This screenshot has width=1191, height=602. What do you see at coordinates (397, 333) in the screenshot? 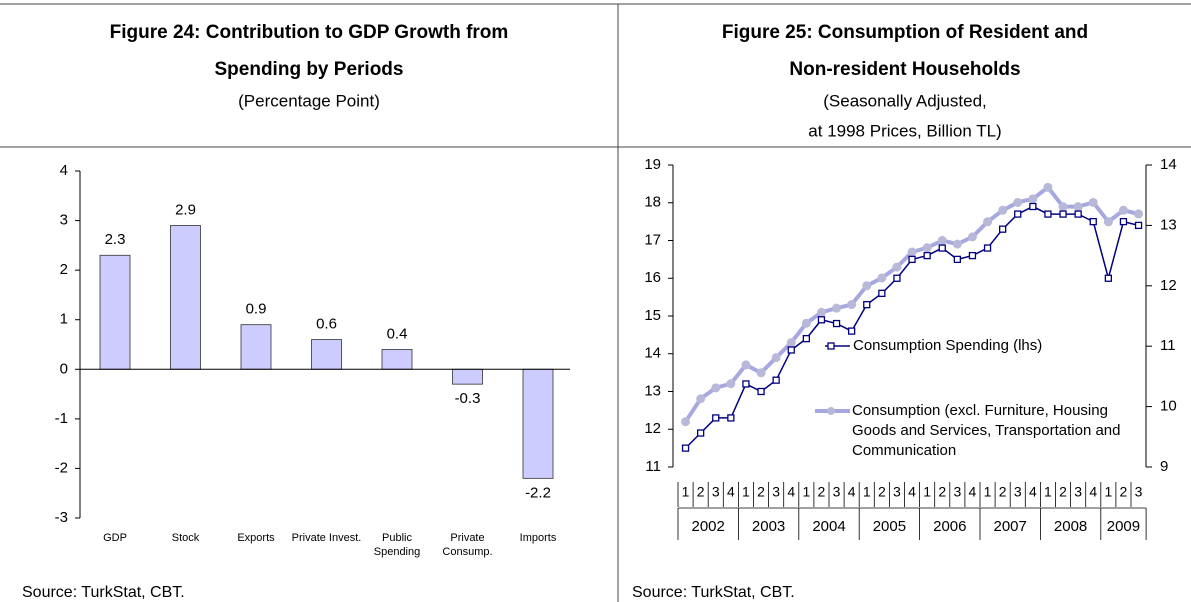
I see `data-label: 0.4` at bounding box center [397, 333].